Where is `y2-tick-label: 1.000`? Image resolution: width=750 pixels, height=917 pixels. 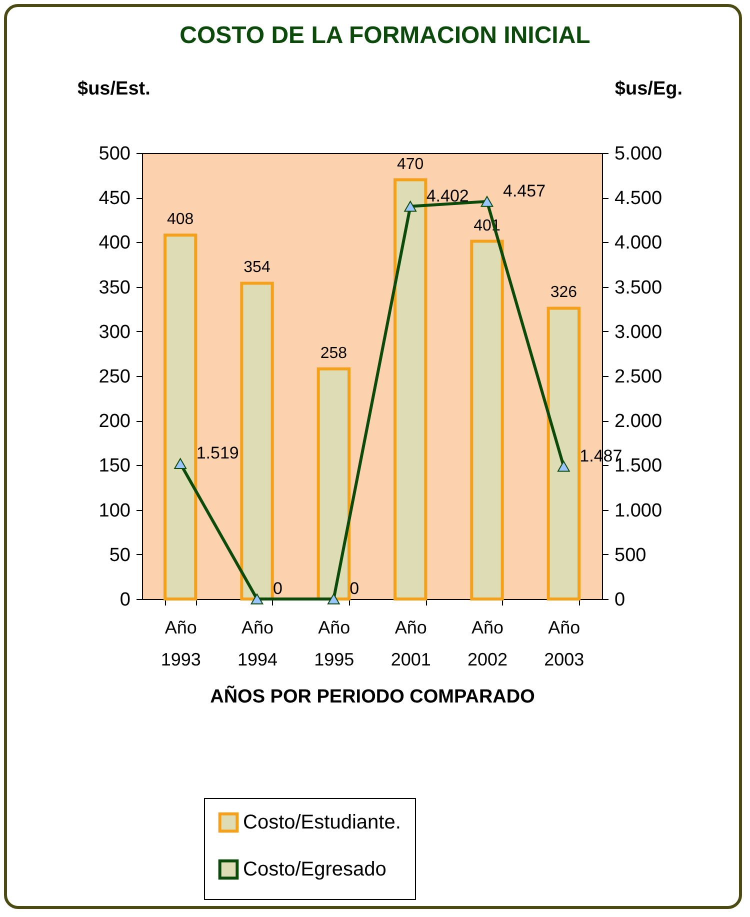 y2-tick-label: 1.000 is located at coordinates (638, 511).